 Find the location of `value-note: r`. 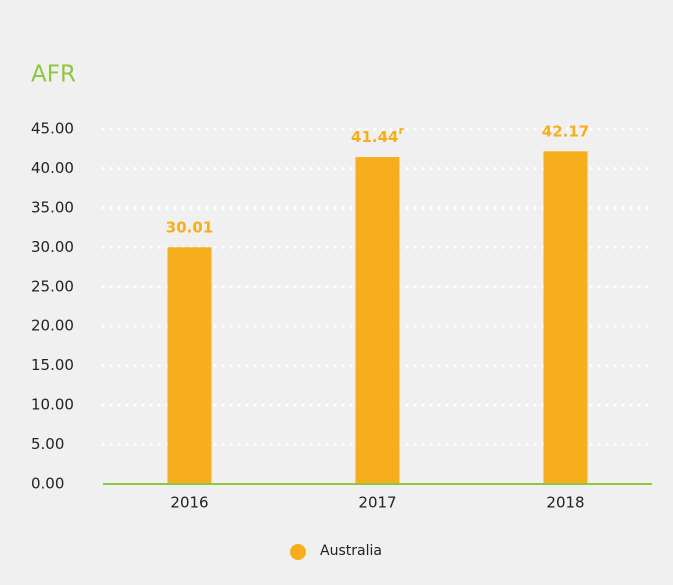

value-note: r is located at coordinates (402, 130).